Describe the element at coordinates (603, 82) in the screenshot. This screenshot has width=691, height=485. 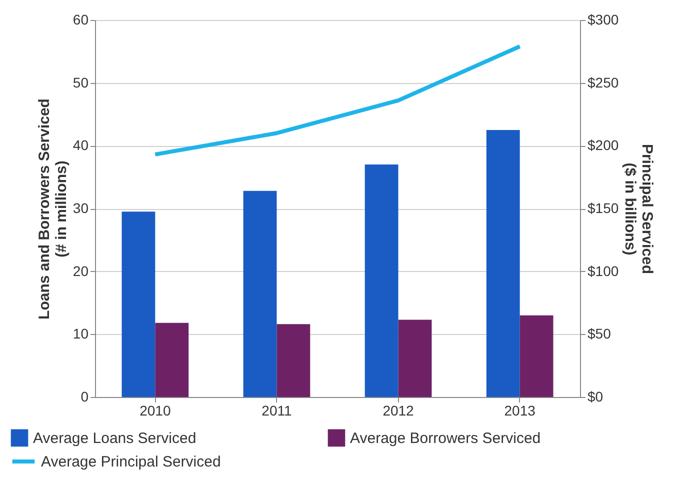
I see `y2-tick-label: $250` at that location.